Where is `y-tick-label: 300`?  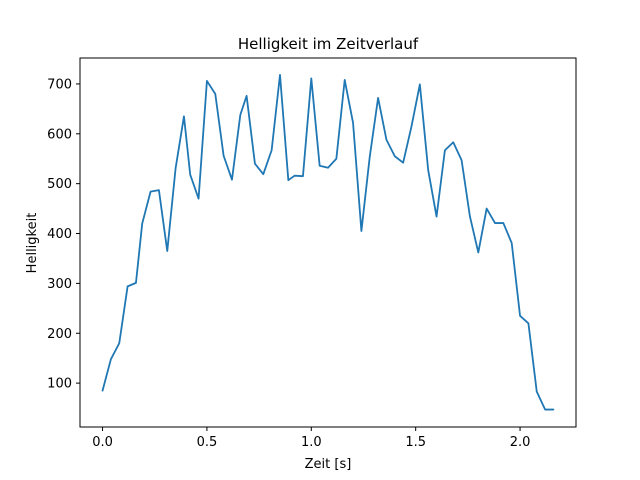 y-tick-label: 300 is located at coordinates (59, 284).